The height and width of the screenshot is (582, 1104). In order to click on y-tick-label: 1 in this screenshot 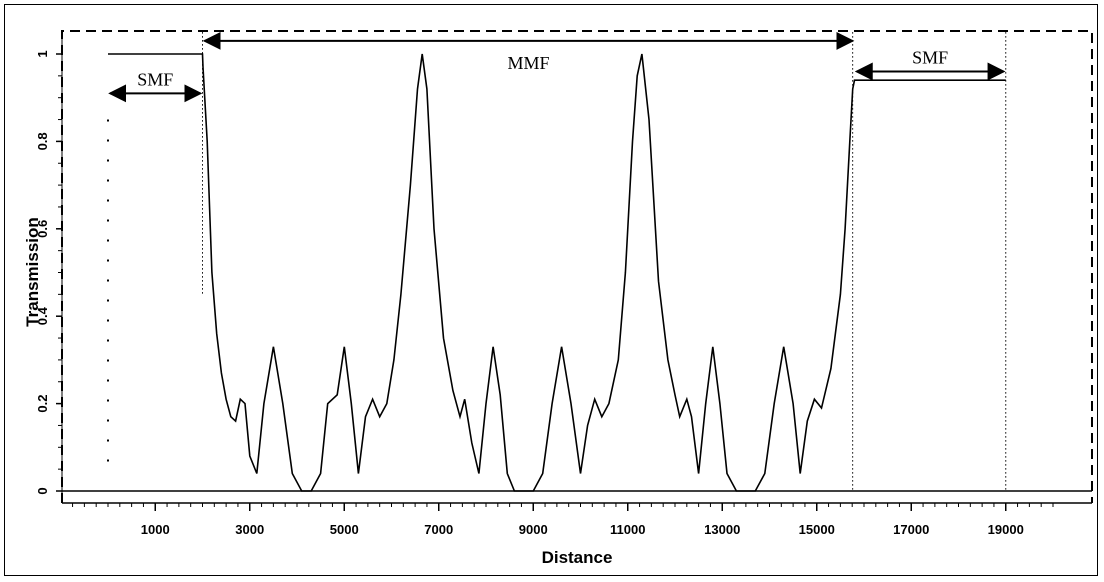, I will do `click(42, 53)`.